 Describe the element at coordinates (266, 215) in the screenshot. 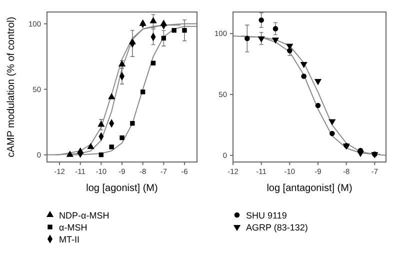

I see `legend-label: SHU 9119` at that location.